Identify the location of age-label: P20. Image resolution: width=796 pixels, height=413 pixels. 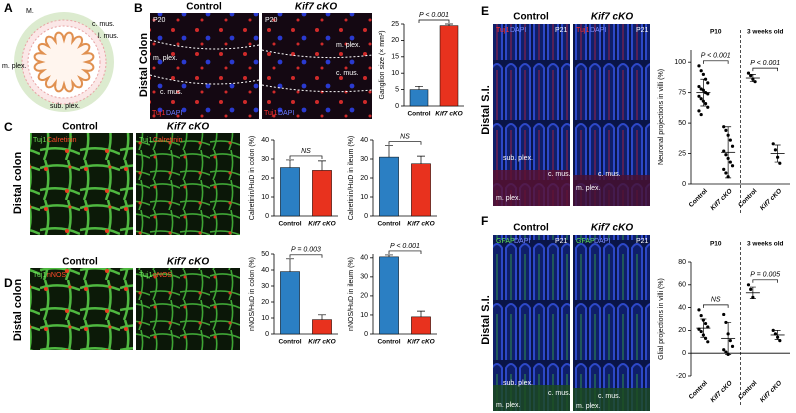
(159, 20).